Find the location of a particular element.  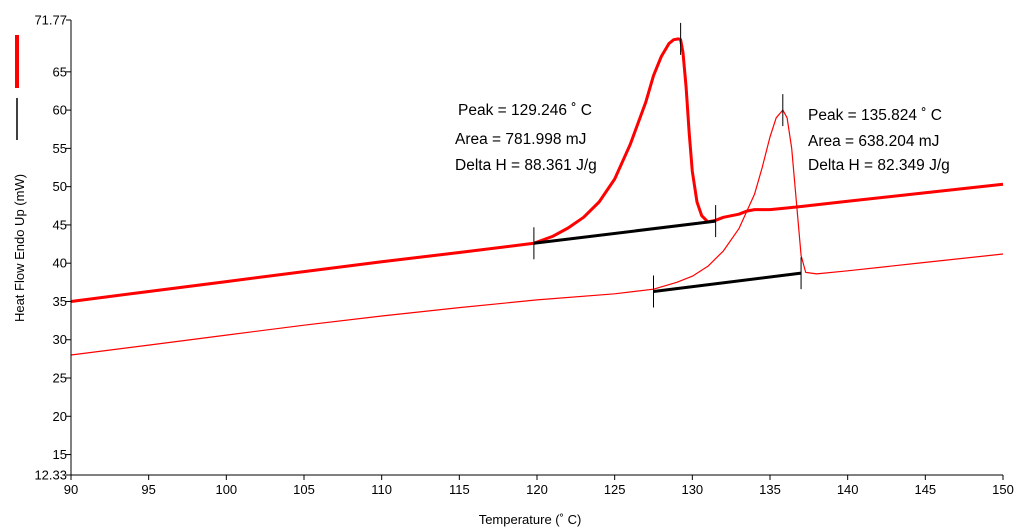

x-tick-label: 95 is located at coordinates (148, 489).